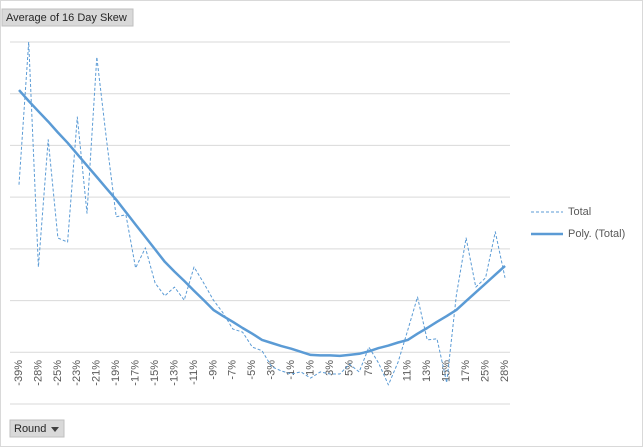  Describe the element at coordinates (97, 373) in the screenshot. I see `x-tick-label: -21%` at that location.